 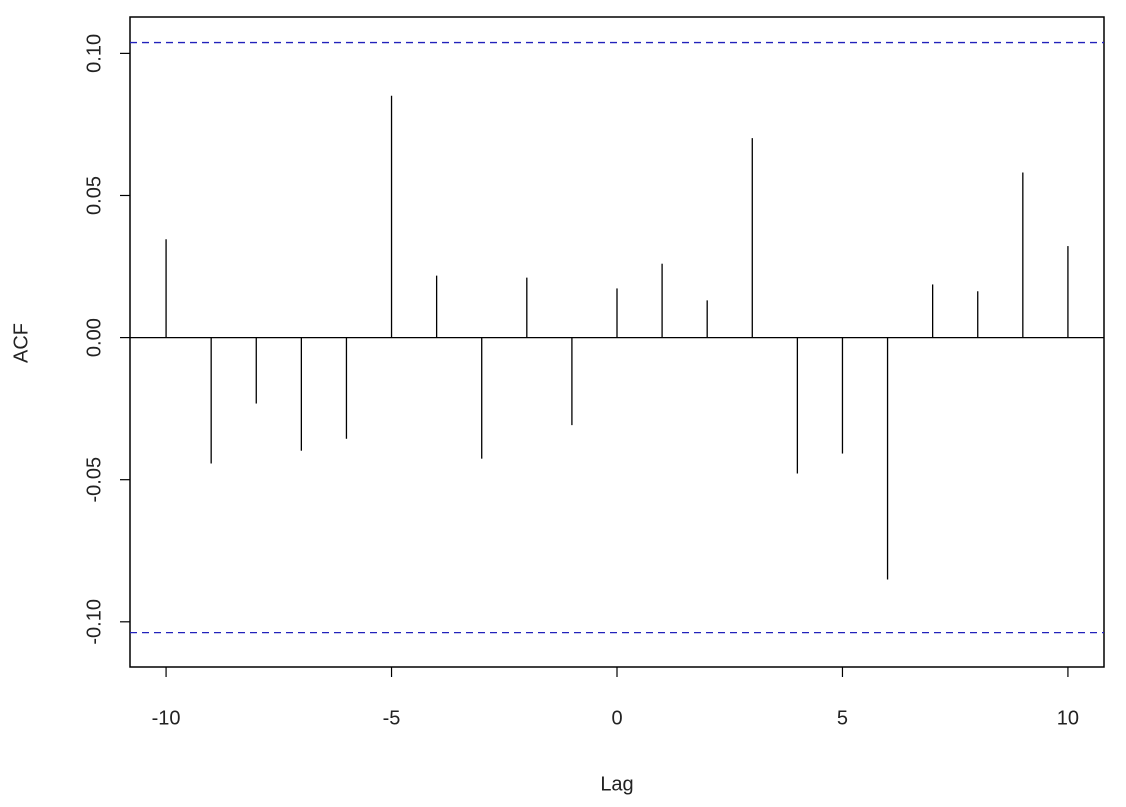 I want to click on x-tick-label: 10, so click(x=1068, y=718).